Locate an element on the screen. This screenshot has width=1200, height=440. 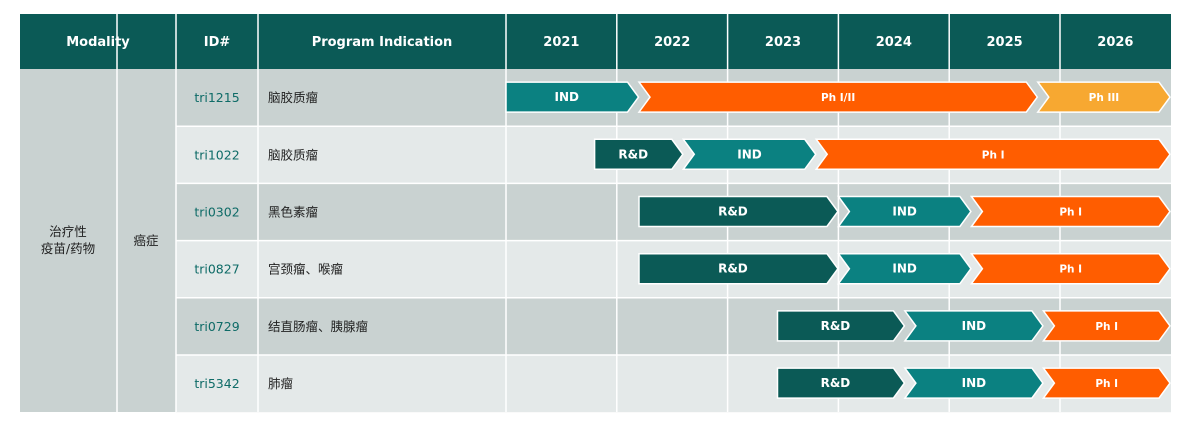
modality-column: 治疗性 疫苗/药物 癌症 is located at coordinates (98, 240).